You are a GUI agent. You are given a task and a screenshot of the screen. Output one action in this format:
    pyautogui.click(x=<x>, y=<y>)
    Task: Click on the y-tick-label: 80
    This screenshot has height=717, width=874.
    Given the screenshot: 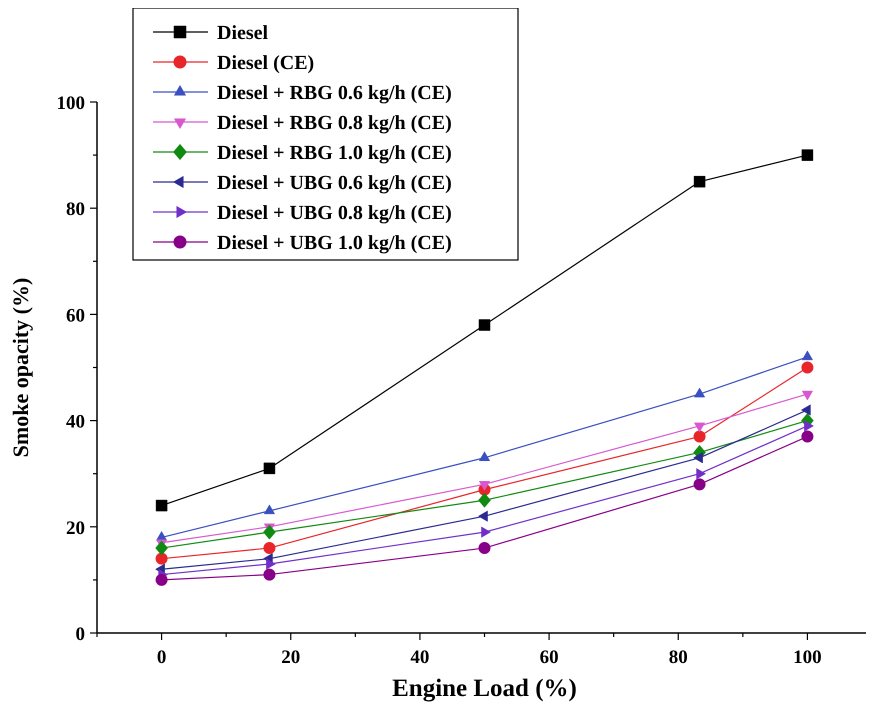 What is the action you would take?
    pyautogui.click(x=75, y=209)
    